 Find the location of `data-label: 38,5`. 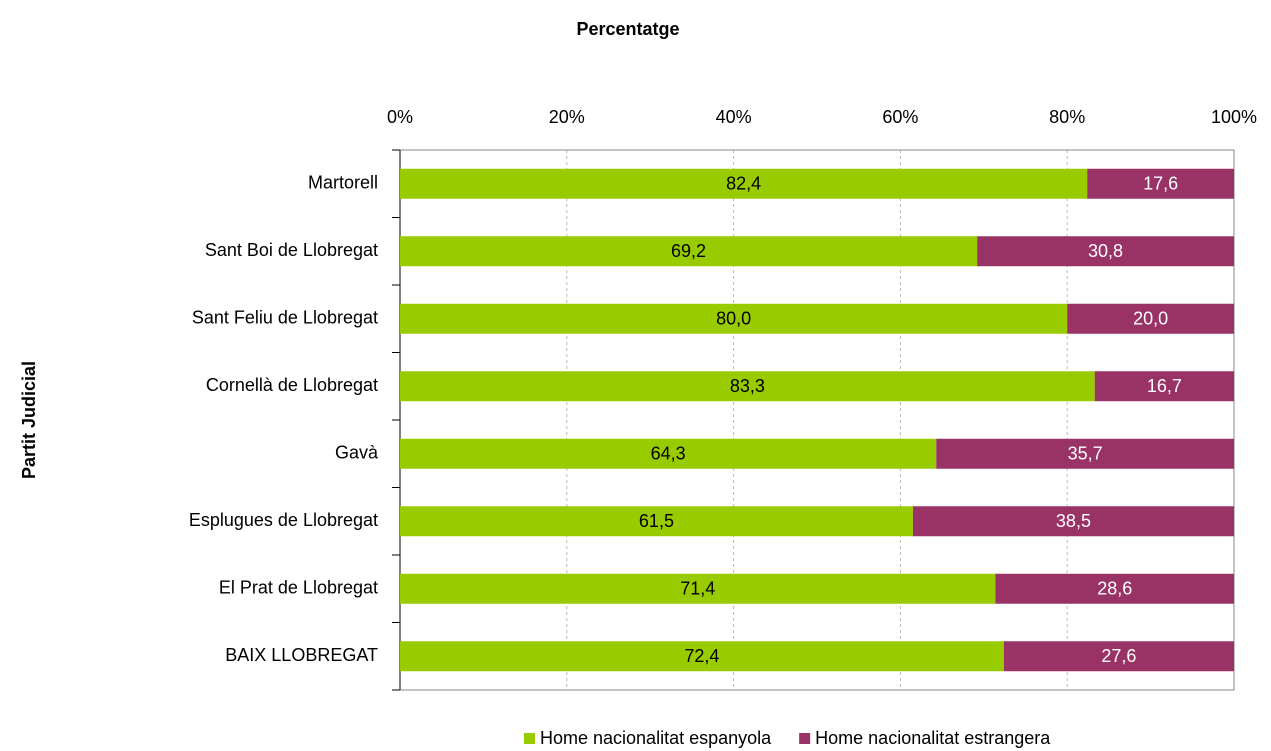

data-label: 38,5 is located at coordinates (1073, 521).